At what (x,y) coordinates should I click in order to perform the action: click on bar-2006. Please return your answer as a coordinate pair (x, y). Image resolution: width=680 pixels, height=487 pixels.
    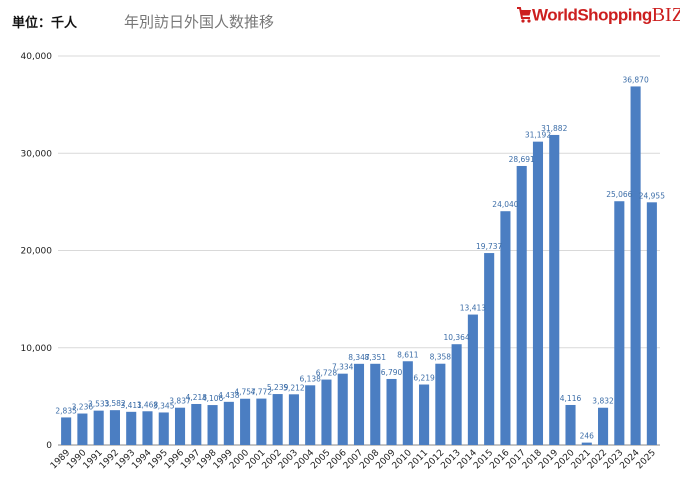
    Looking at the image, I should click on (342, 409).